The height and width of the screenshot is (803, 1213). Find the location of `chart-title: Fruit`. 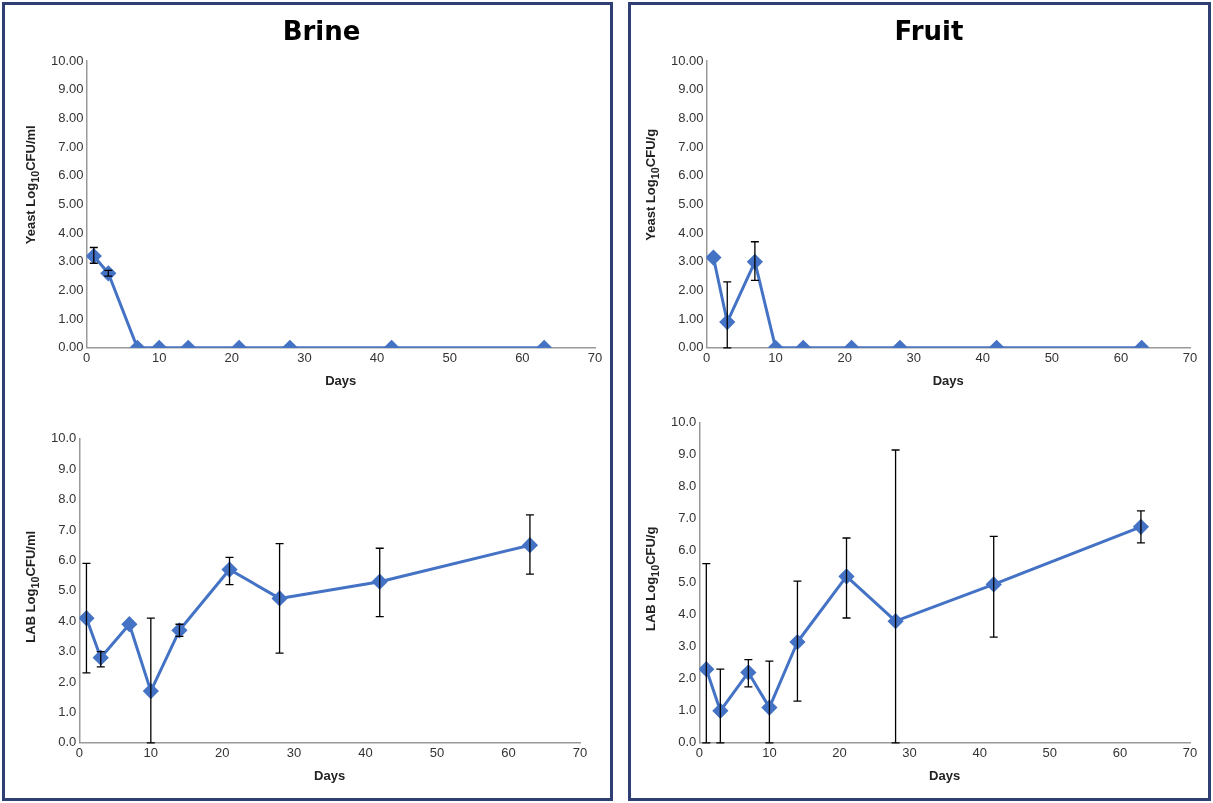

chart-title: Fruit is located at coordinates (929, 31).